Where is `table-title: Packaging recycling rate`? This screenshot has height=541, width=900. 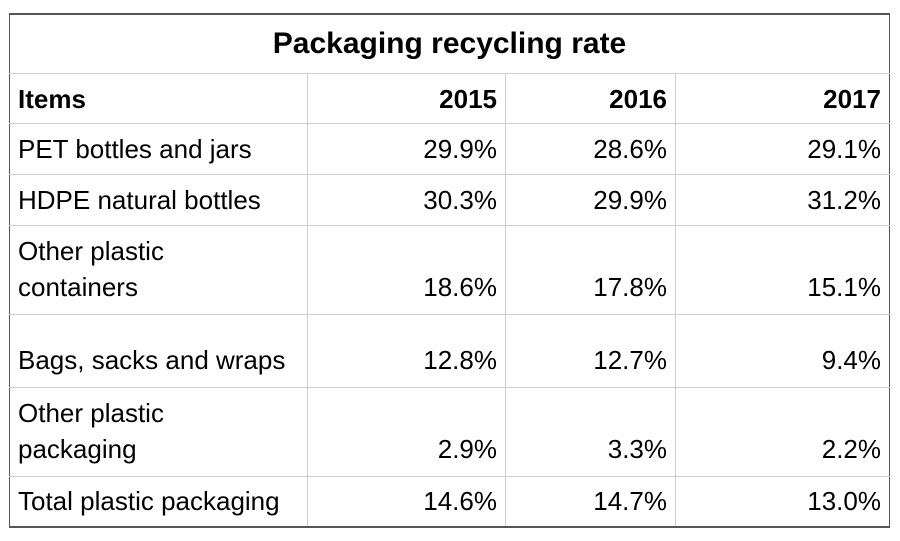 table-title: Packaging recycling rate is located at coordinates (449, 43).